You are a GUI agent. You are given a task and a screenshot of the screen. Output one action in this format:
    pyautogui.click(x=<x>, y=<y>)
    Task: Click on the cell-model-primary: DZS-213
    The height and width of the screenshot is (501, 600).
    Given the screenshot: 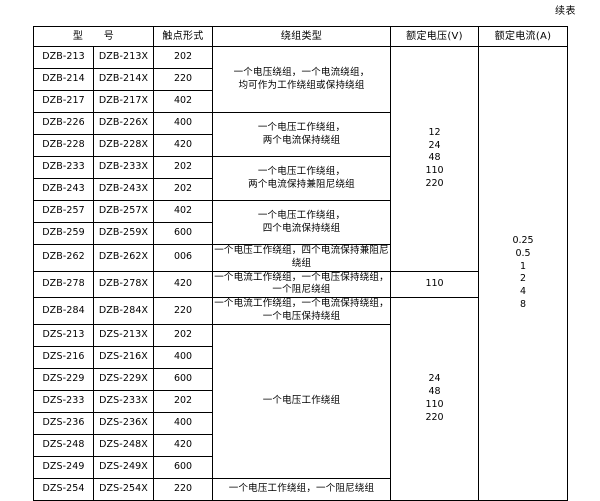 What is the action you would take?
    pyautogui.click(x=63, y=335)
    